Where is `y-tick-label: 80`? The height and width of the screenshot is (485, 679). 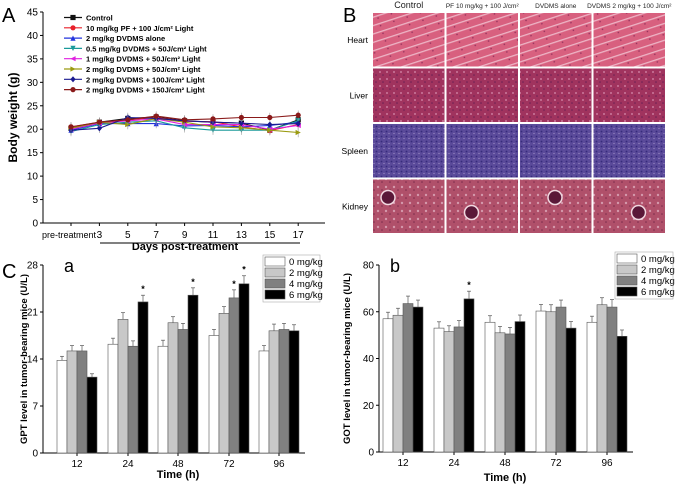 y-tick-label: 80 is located at coordinates (369, 266).